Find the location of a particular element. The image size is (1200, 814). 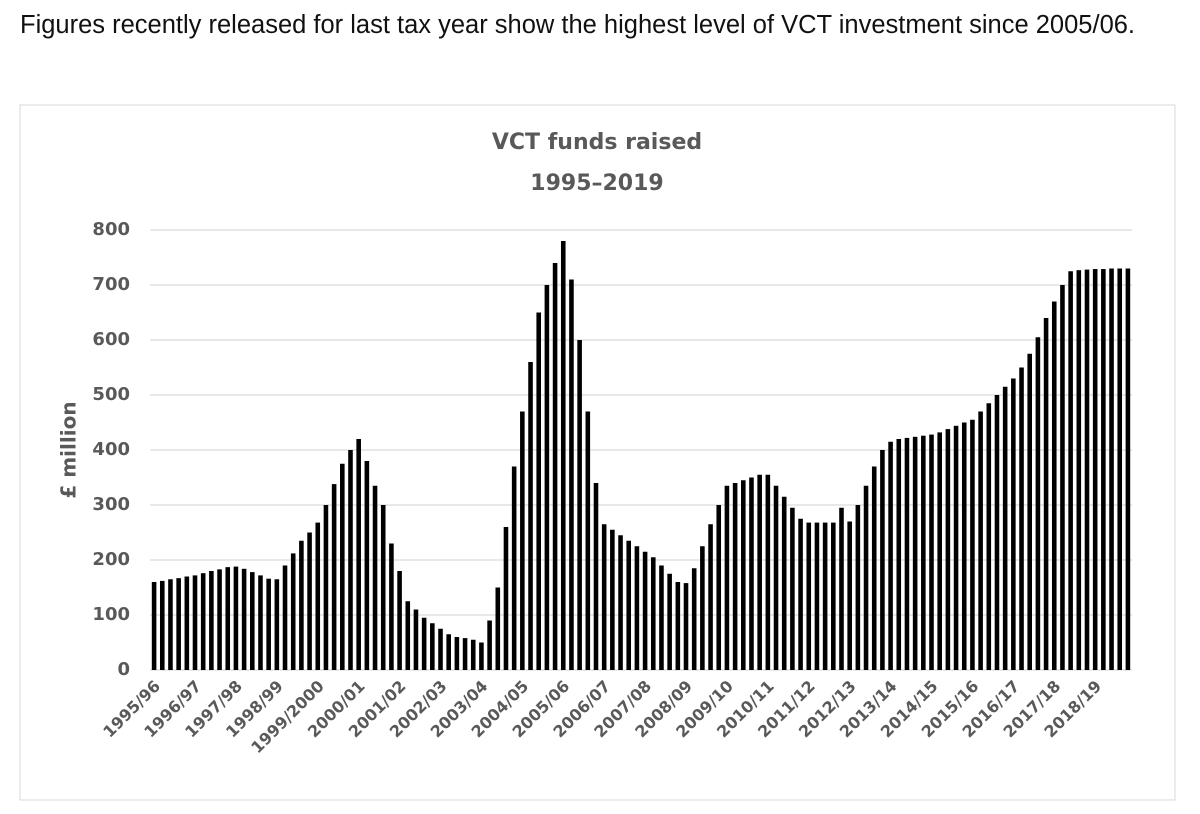

y-tick-label: 600 is located at coordinates (111, 339).